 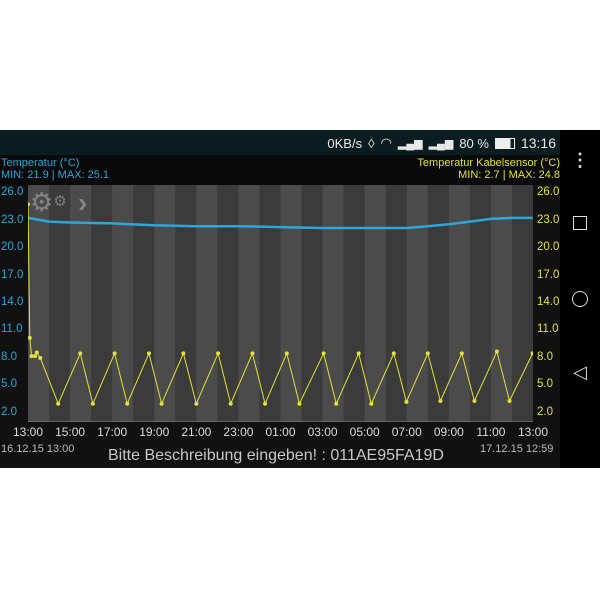 I want to click on signal-icon: ▂▄▆, so click(x=441, y=143).